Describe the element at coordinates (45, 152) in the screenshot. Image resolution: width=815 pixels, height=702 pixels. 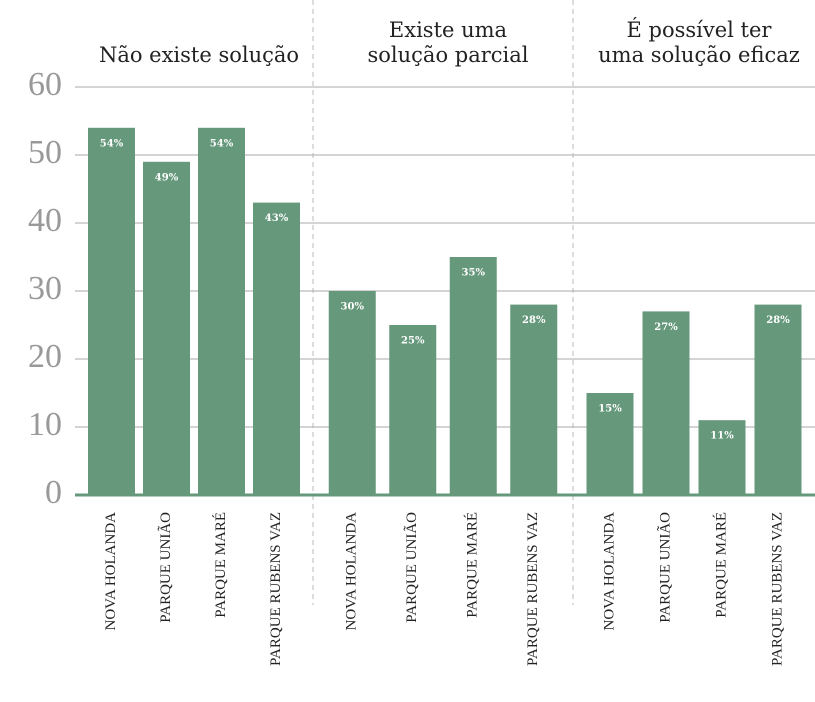
I see `y-tick-label: 50` at that location.